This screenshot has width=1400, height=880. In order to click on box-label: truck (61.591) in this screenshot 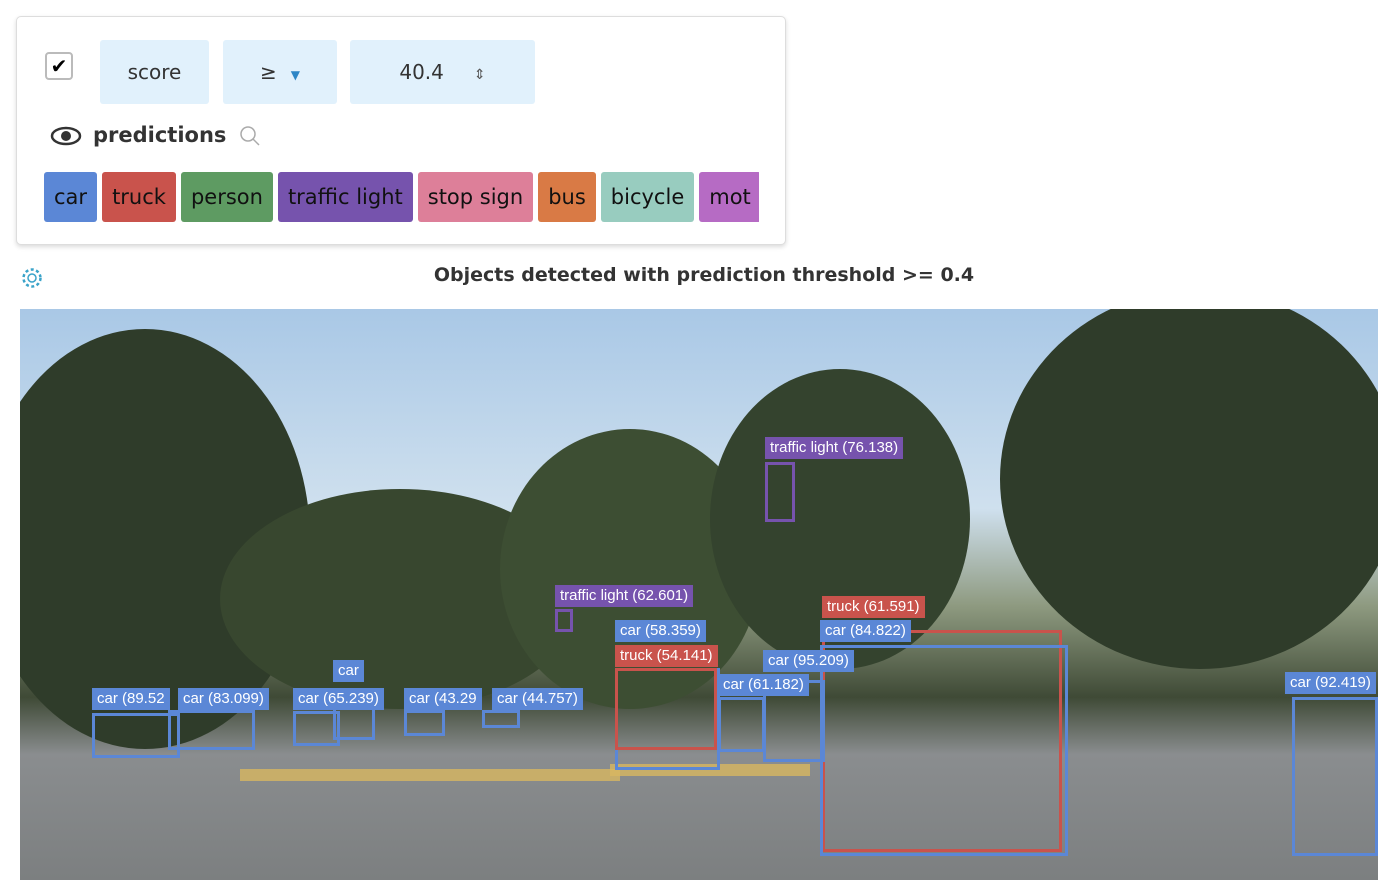, I will do `click(873, 607)`.